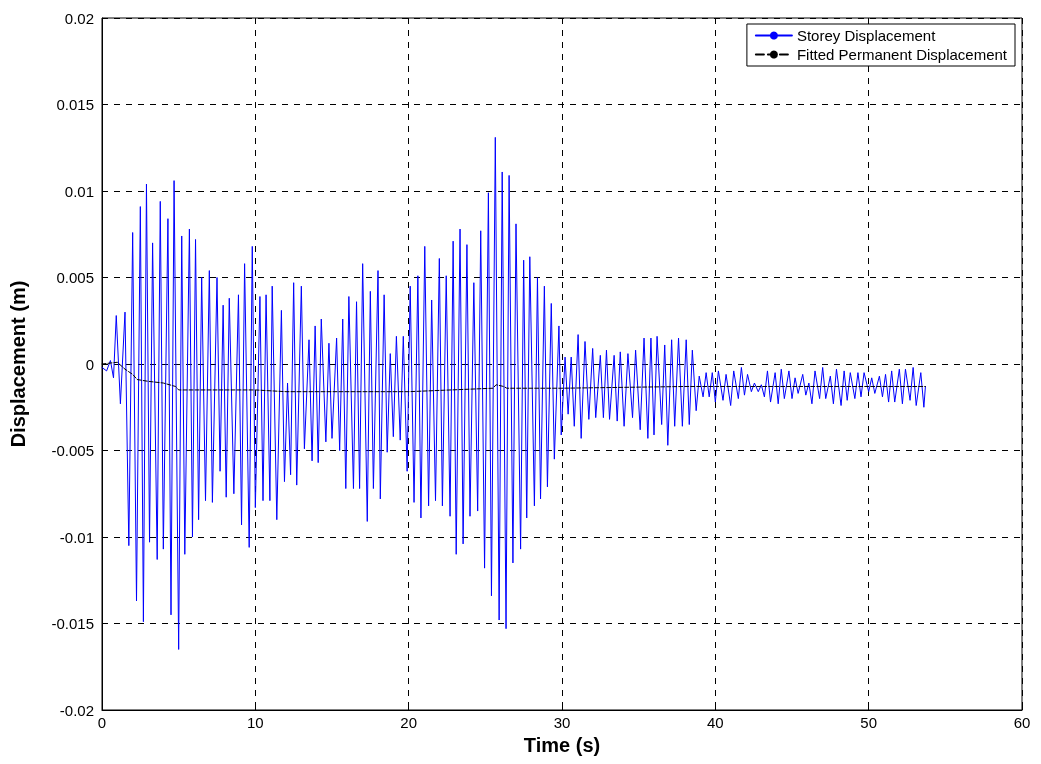 This screenshot has width=1041, height=764. What do you see at coordinates (562, 722) in the screenshot?
I see `x-tick-label: 30` at bounding box center [562, 722].